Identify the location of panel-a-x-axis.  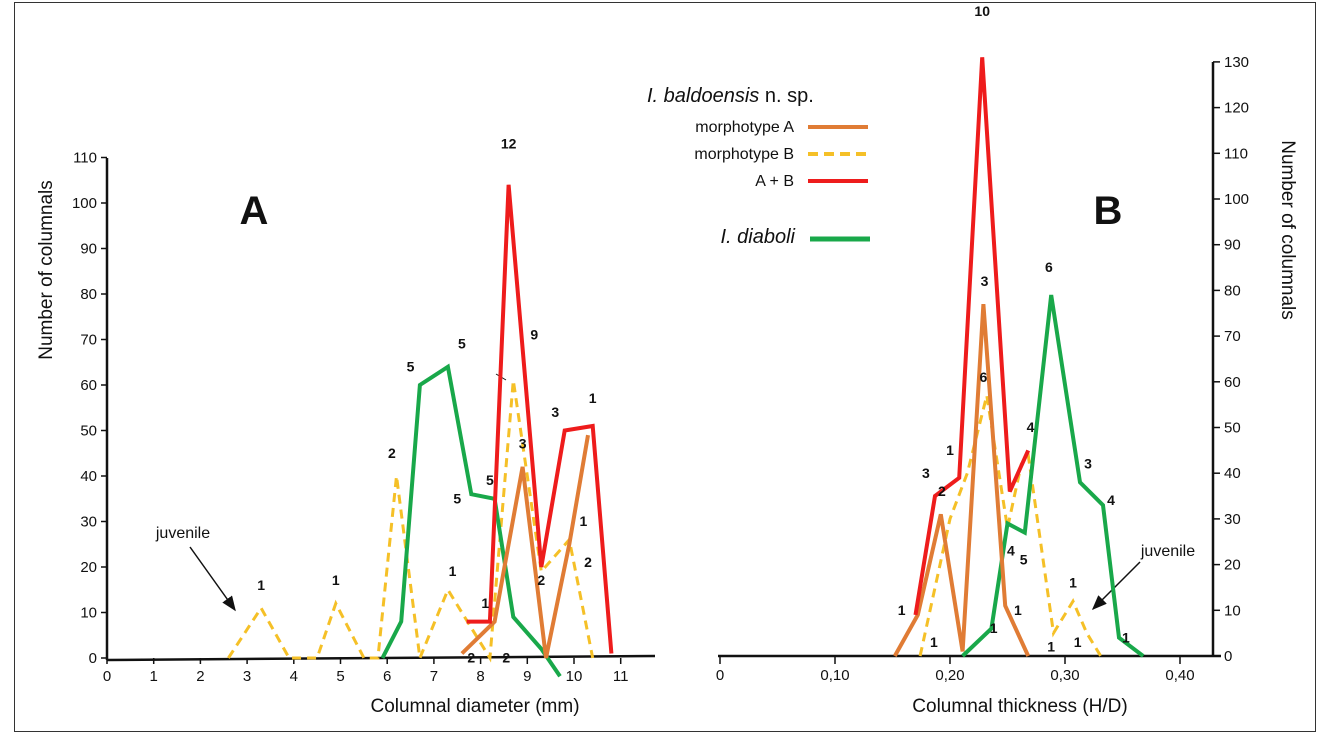
(381, 658).